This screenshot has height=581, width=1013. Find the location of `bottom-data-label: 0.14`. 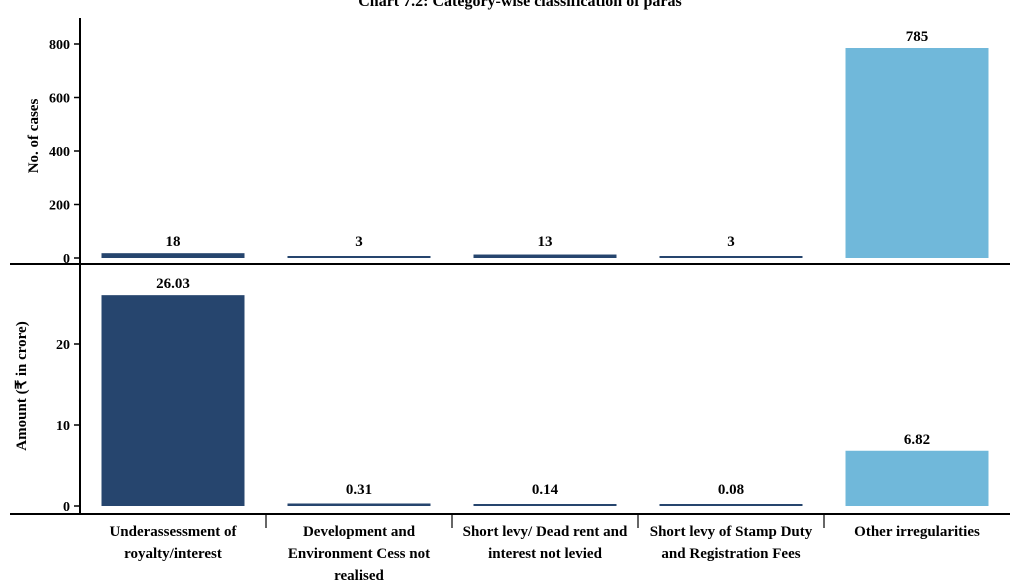

bottom-data-label: 0.14 is located at coordinates (545, 490).